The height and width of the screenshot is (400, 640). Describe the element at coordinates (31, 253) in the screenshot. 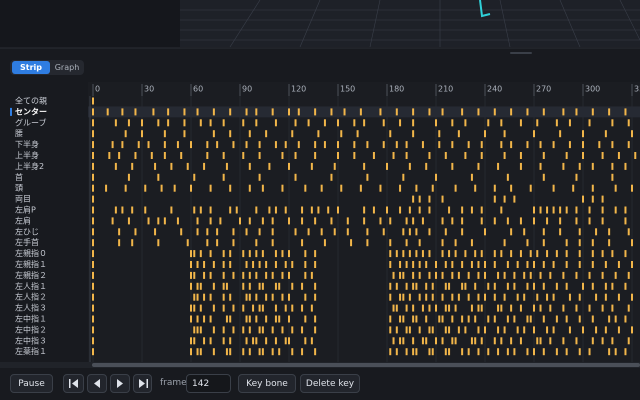

I see `track-name: 左親指０` at that location.